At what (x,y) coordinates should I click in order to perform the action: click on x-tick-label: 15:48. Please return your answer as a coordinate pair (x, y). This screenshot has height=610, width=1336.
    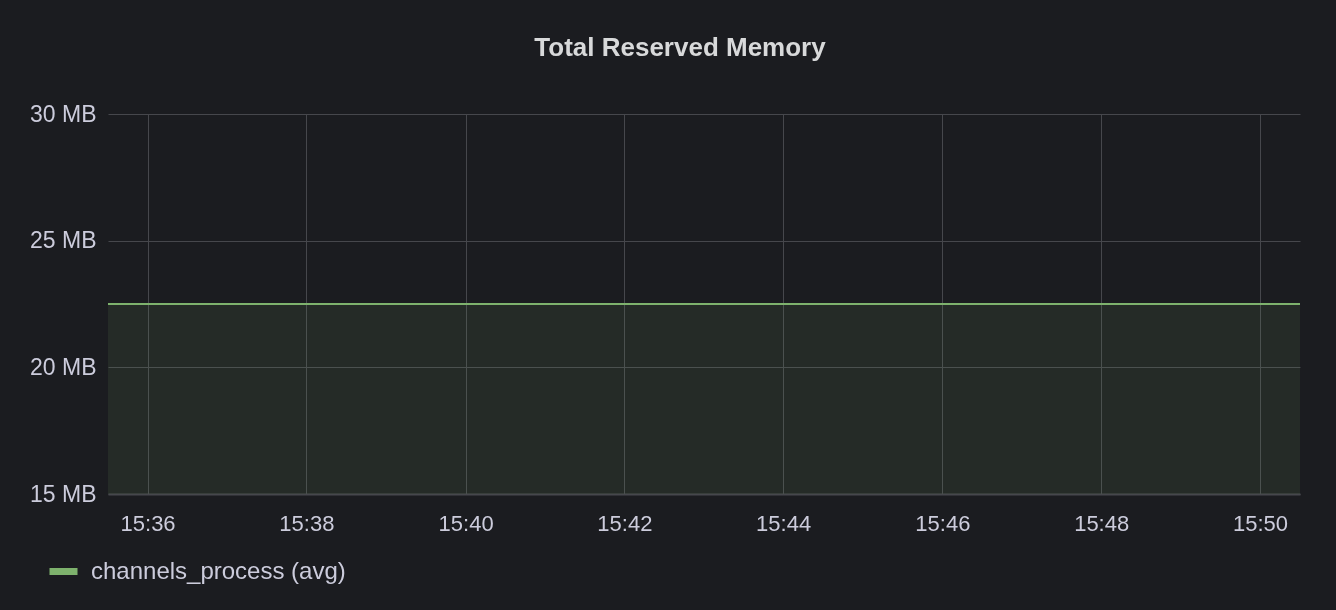
    Looking at the image, I should click on (1102, 523).